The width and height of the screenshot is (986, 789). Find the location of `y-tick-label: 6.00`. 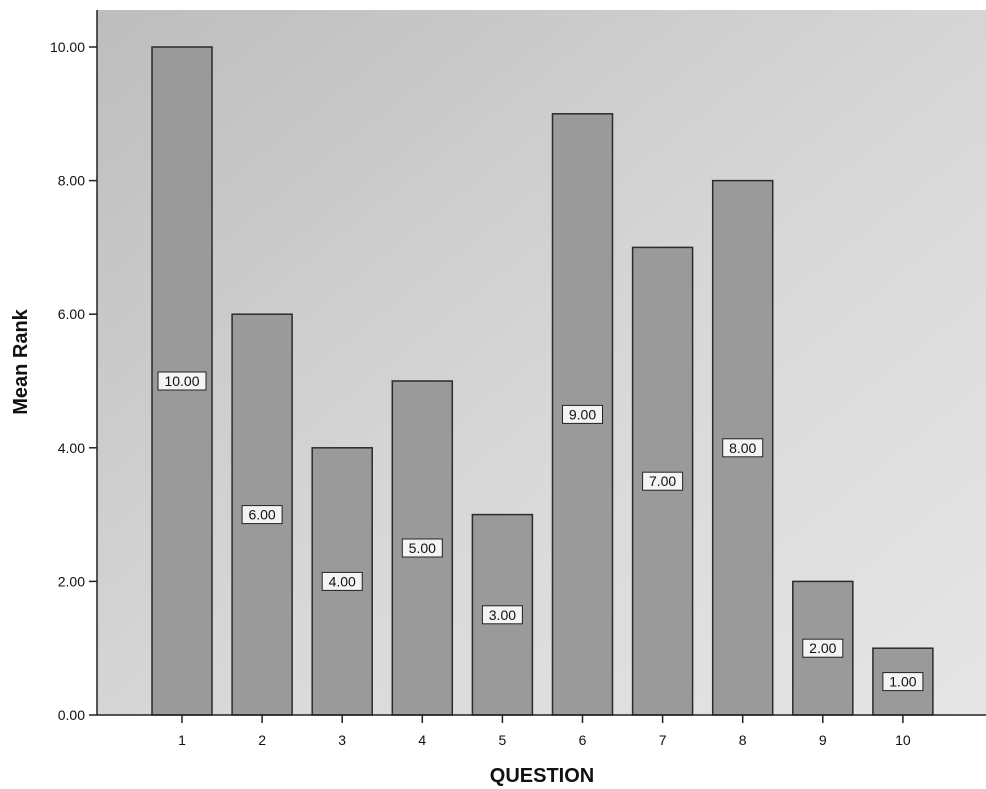

y-tick-label: 6.00 is located at coordinates (71, 314).